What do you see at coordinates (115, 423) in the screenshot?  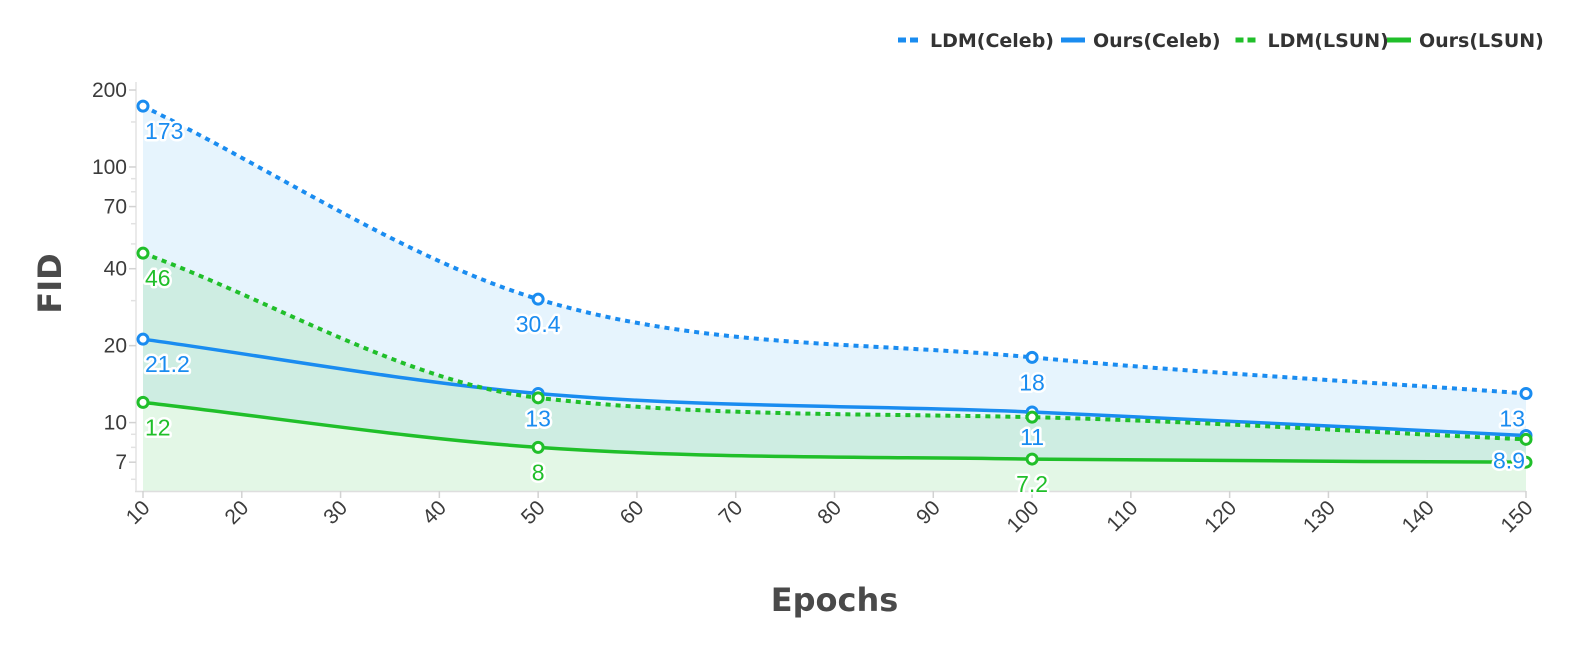 I see `y-tick-label: 10` at bounding box center [115, 423].